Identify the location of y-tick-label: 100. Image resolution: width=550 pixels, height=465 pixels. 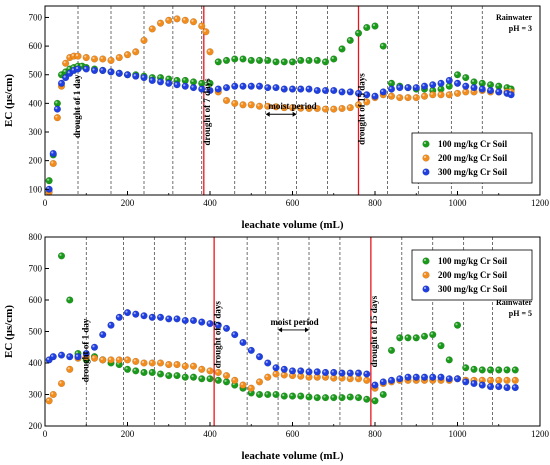
(36, 189).